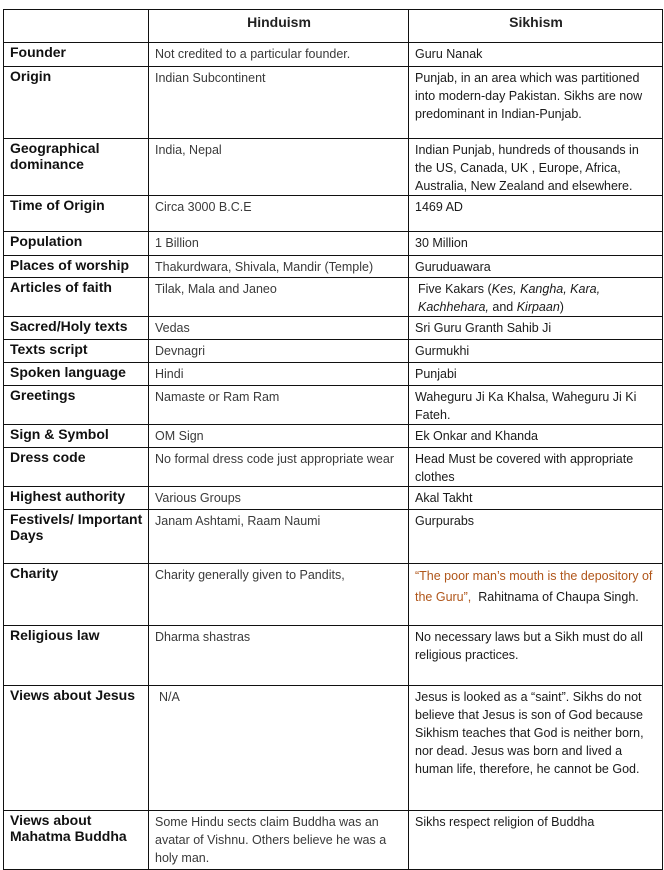 Image resolution: width=664 pixels, height=870 pixels. What do you see at coordinates (76, 840) in the screenshot?
I see `row-label: Views about Mahatma Buddha` at bounding box center [76, 840].